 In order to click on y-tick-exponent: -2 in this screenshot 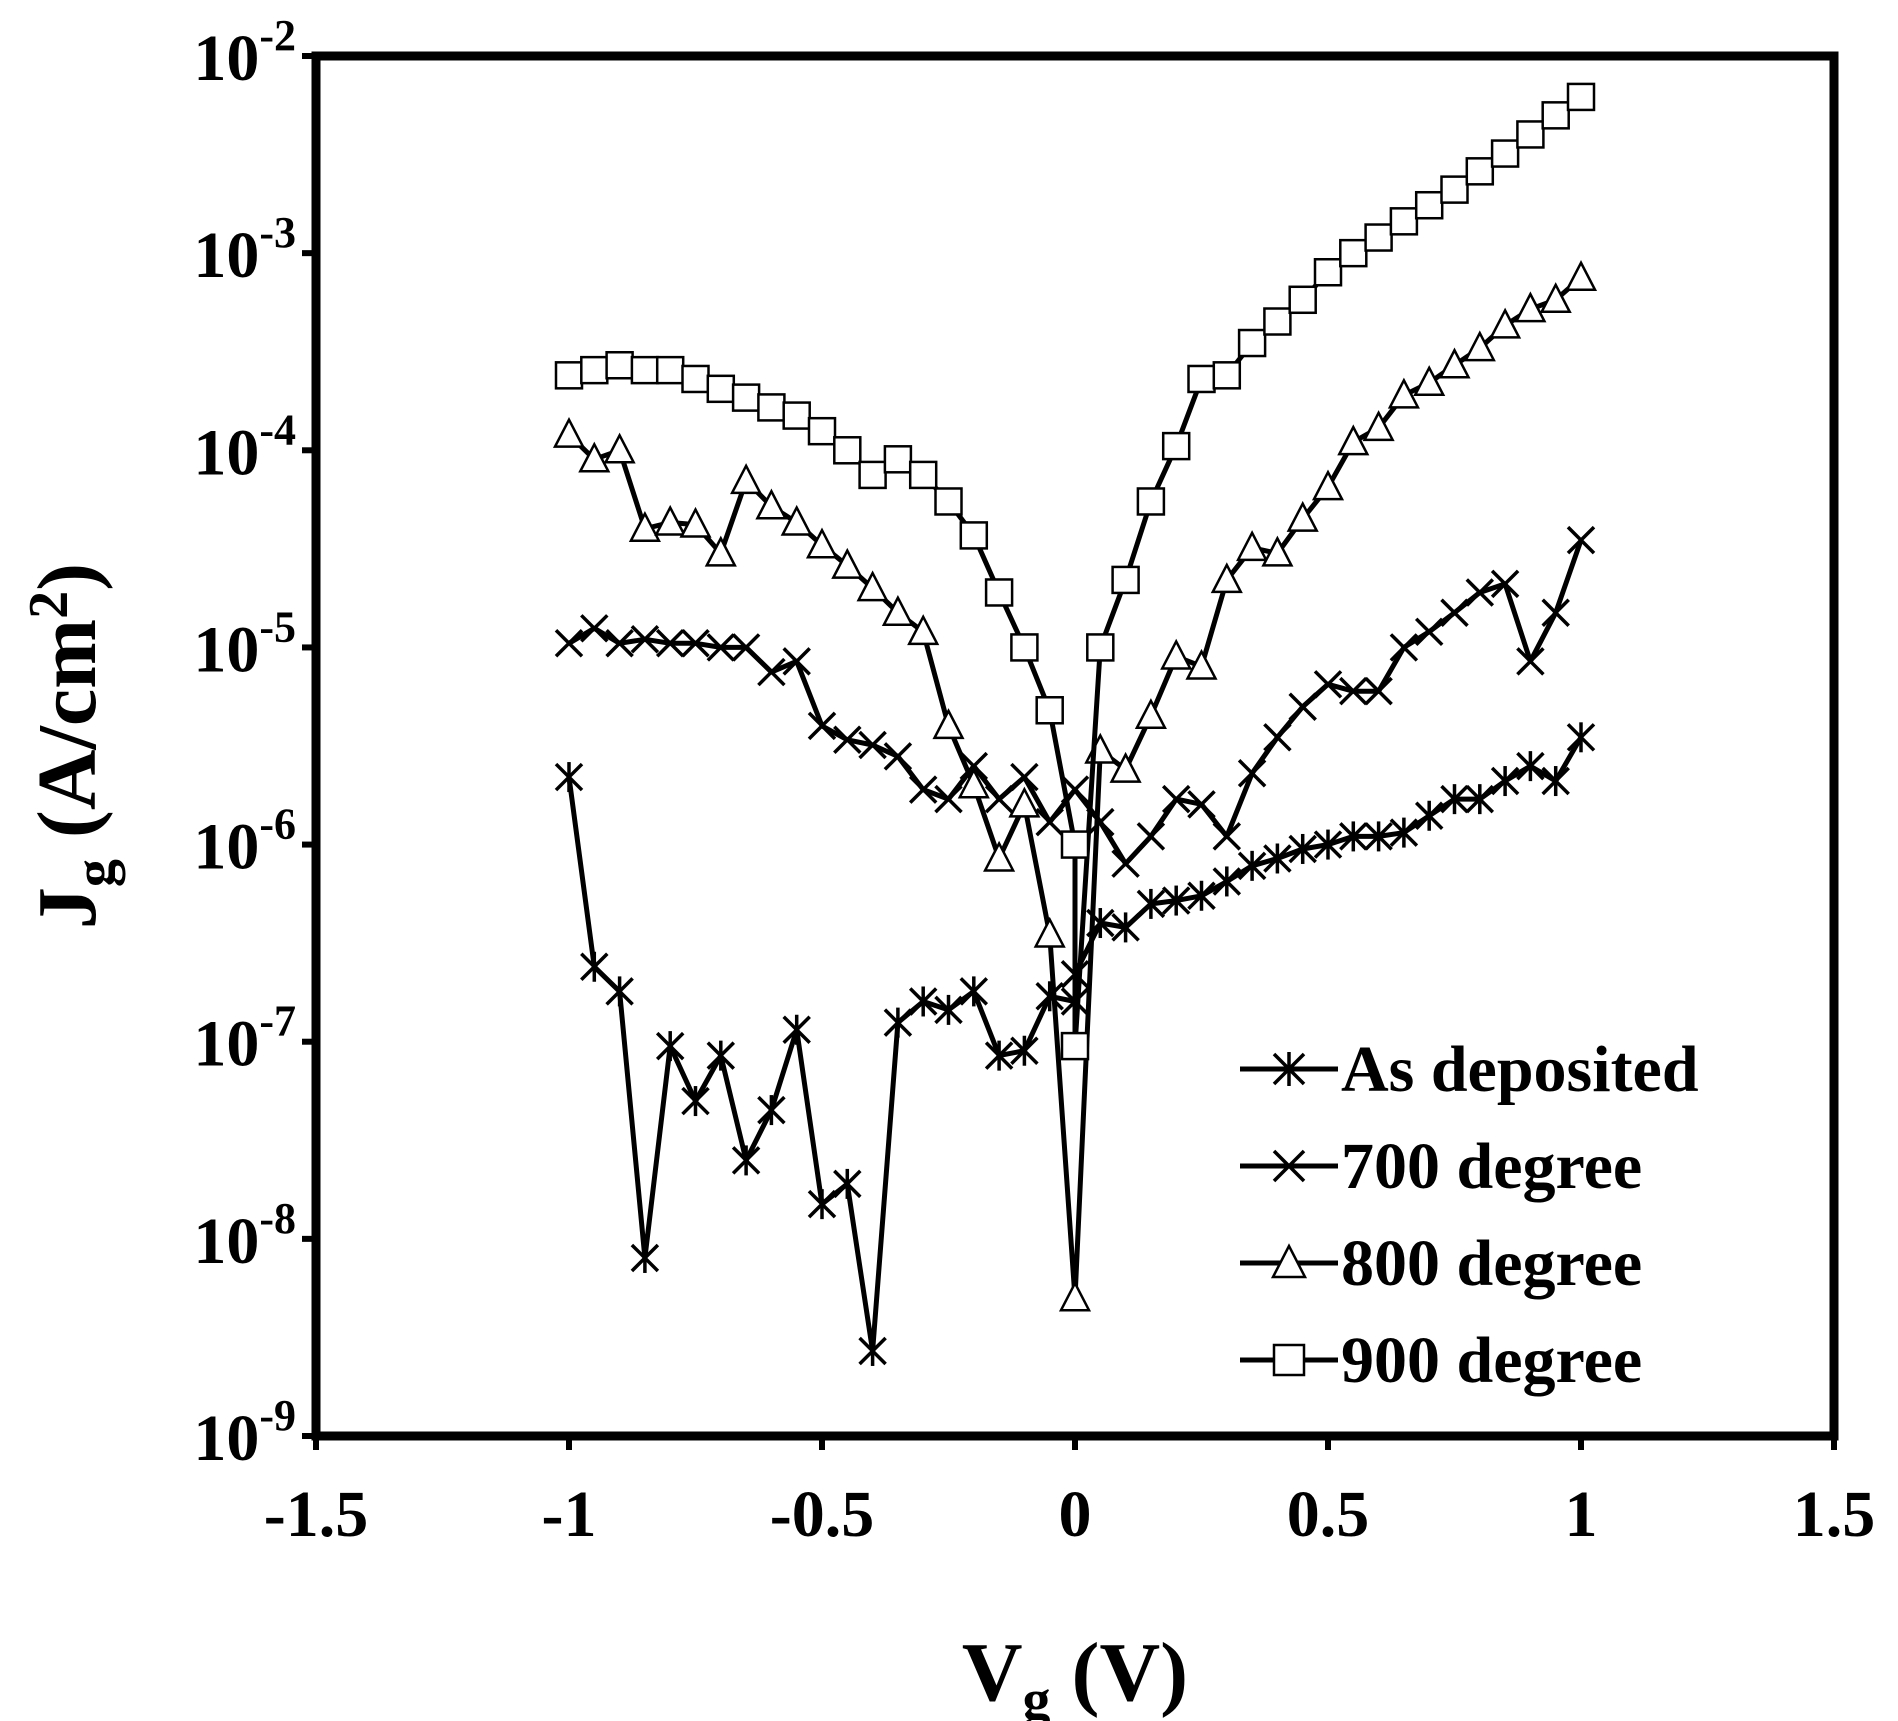, I will do `click(277, 35)`.